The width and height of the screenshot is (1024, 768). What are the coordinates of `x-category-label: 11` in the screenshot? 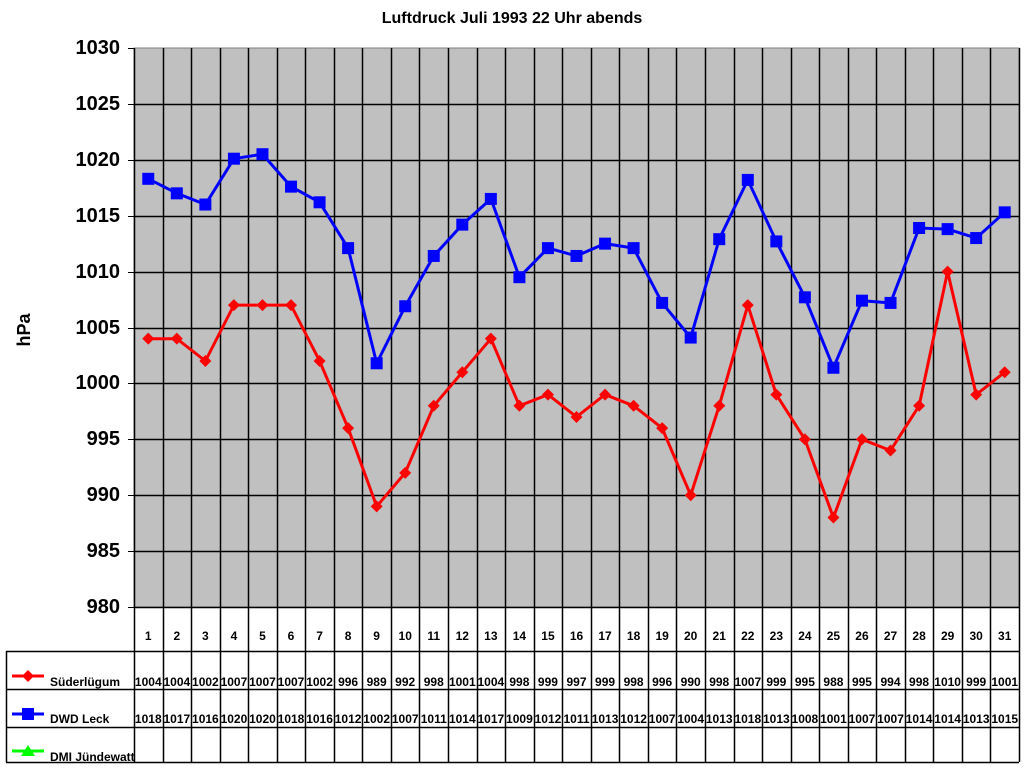 It's located at (434, 636).